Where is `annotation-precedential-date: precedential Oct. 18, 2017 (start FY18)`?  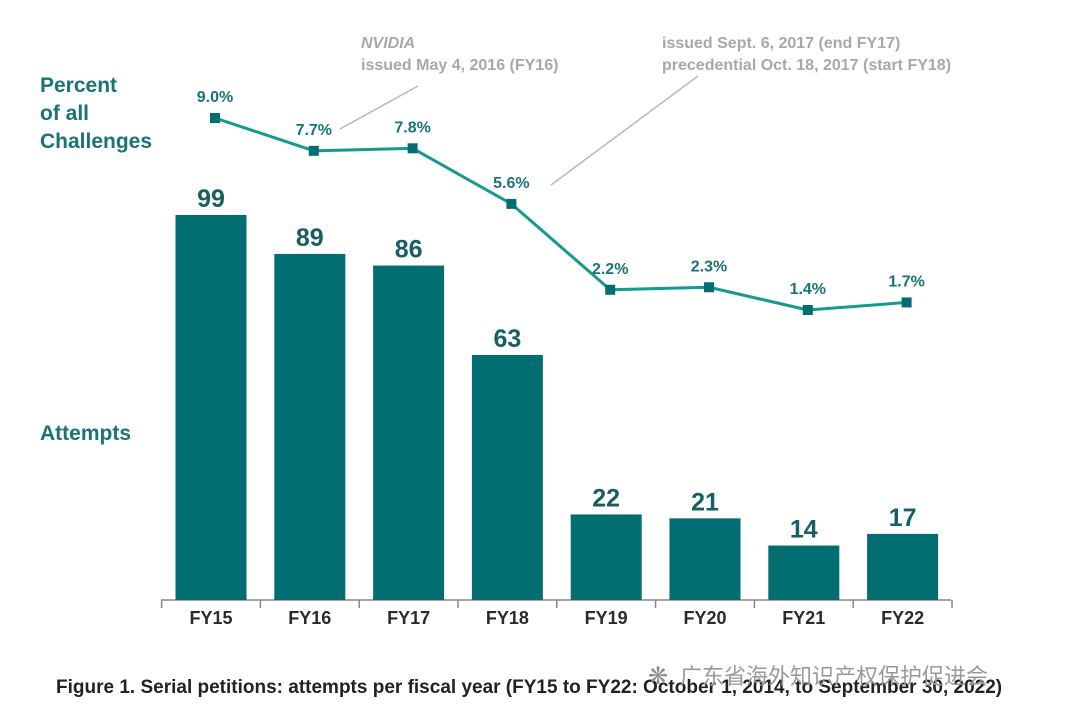
annotation-precedential-date: precedential Oct. 18, 2017 (start FY18) is located at coordinates (806, 65).